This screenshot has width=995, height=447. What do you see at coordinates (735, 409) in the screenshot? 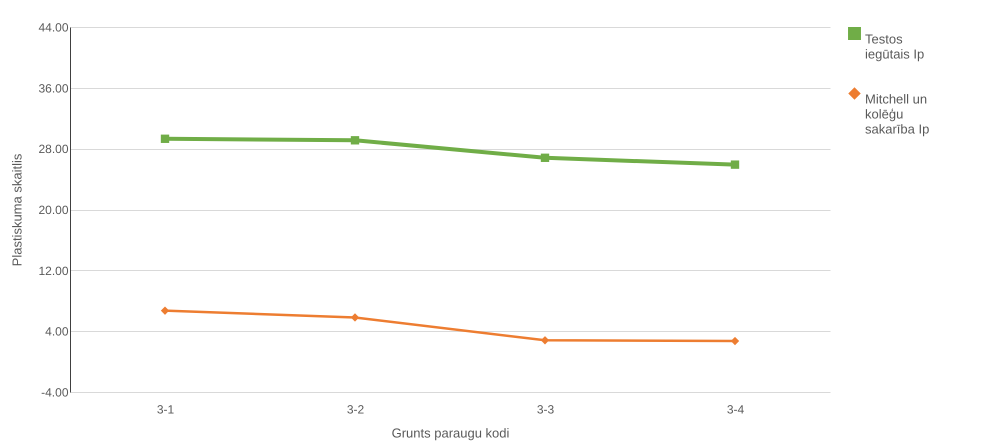
I see `x-tick-label: 3-4` at bounding box center [735, 409].